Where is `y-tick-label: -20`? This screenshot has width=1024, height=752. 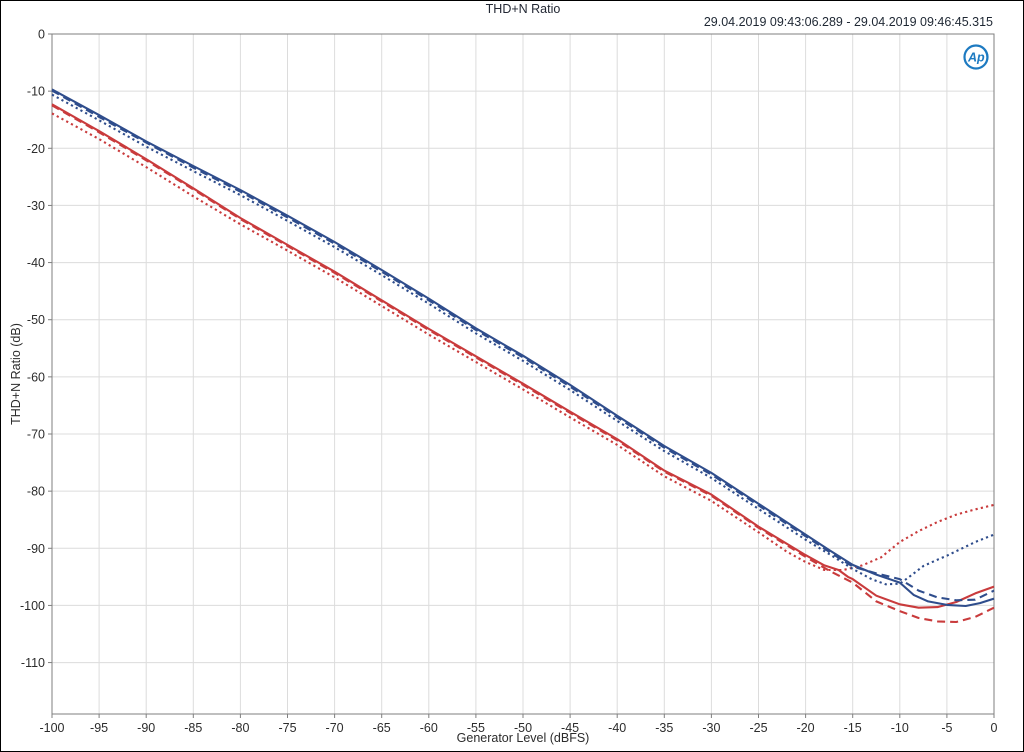
y-tick-label: -20 is located at coordinates (36, 149).